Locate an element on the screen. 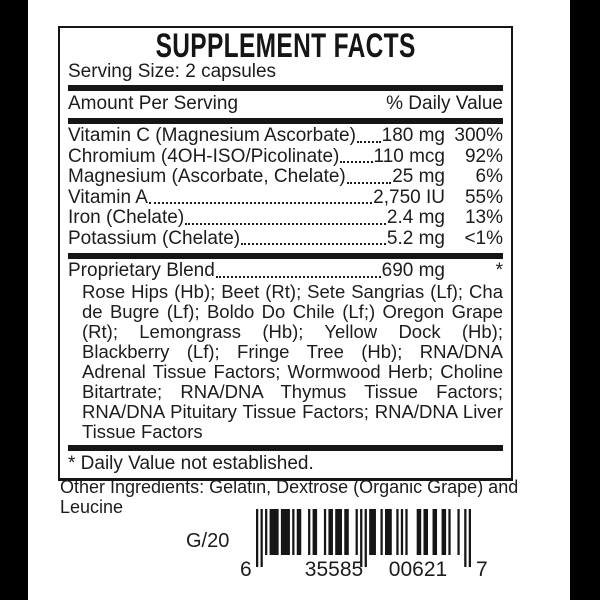 The height and width of the screenshot is (600, 600). nutrient-daily-value: 13% is located at coordinates (483, 217).